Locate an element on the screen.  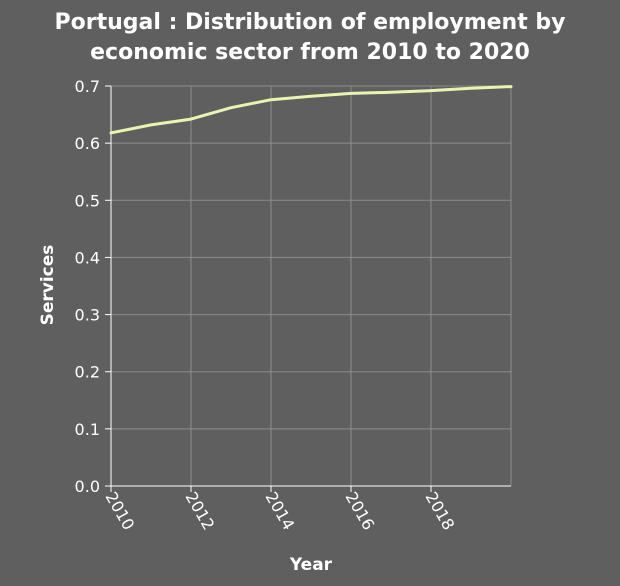
y-tick-label: 0.2 is located at coordinates (87, 372).